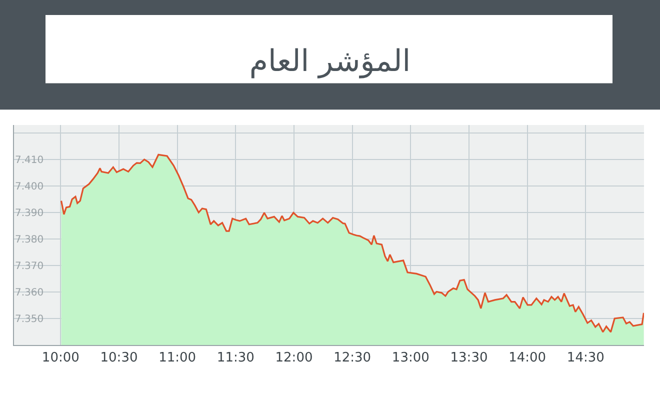 This screenshot has width=660, height=417. Describe the element at coordinates (411, 358) in the screenshot. I see `x-tick-label: 13:00` at that location.